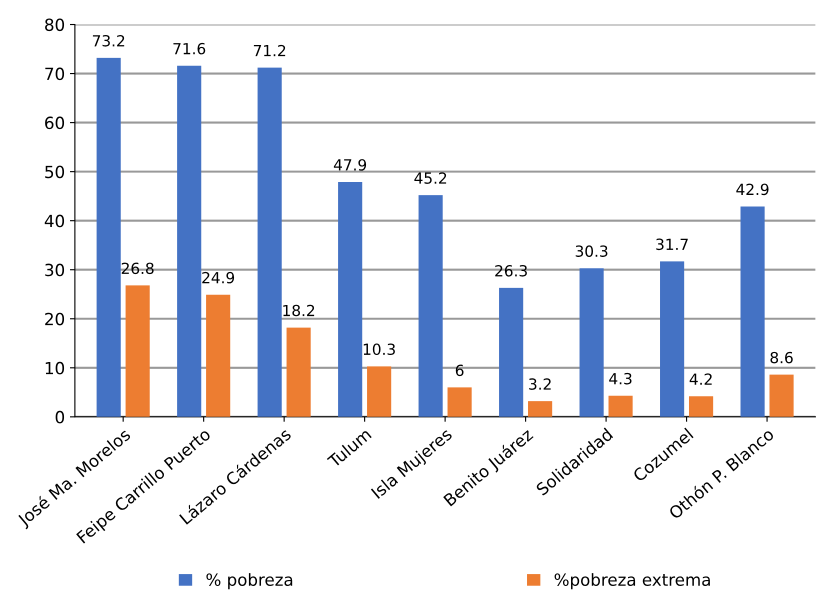 Image resolution: width=832 pixels, height=613 pixels. What do you see at coordinates (298, 310) in the screenshot?
I see `data-label: 18.2` at bounding box center [298, 310].